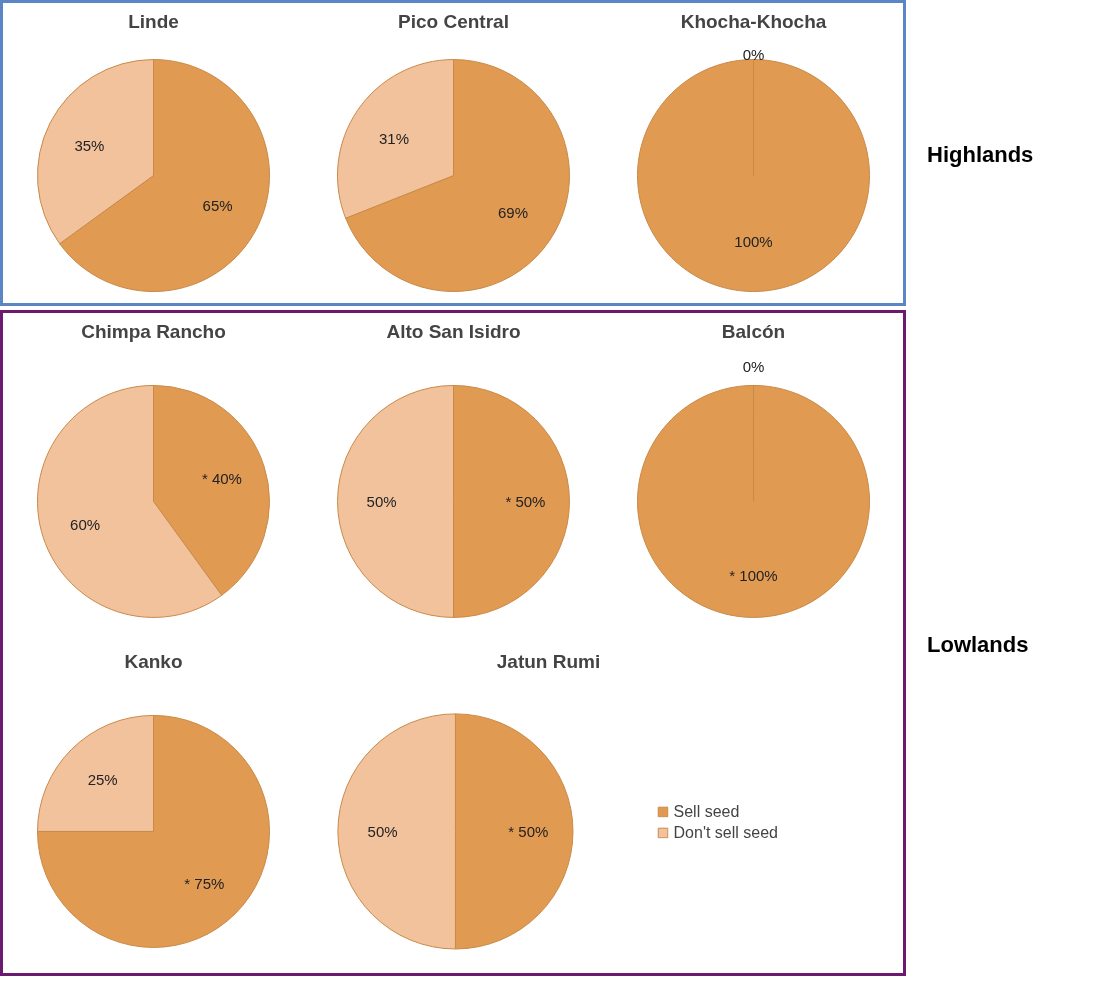 This screenshot has height=1000, width=1098. Describe the element at coordinates (453, 331) in the screenshot. I see `chart-title: Alto San Isidro` at that location.